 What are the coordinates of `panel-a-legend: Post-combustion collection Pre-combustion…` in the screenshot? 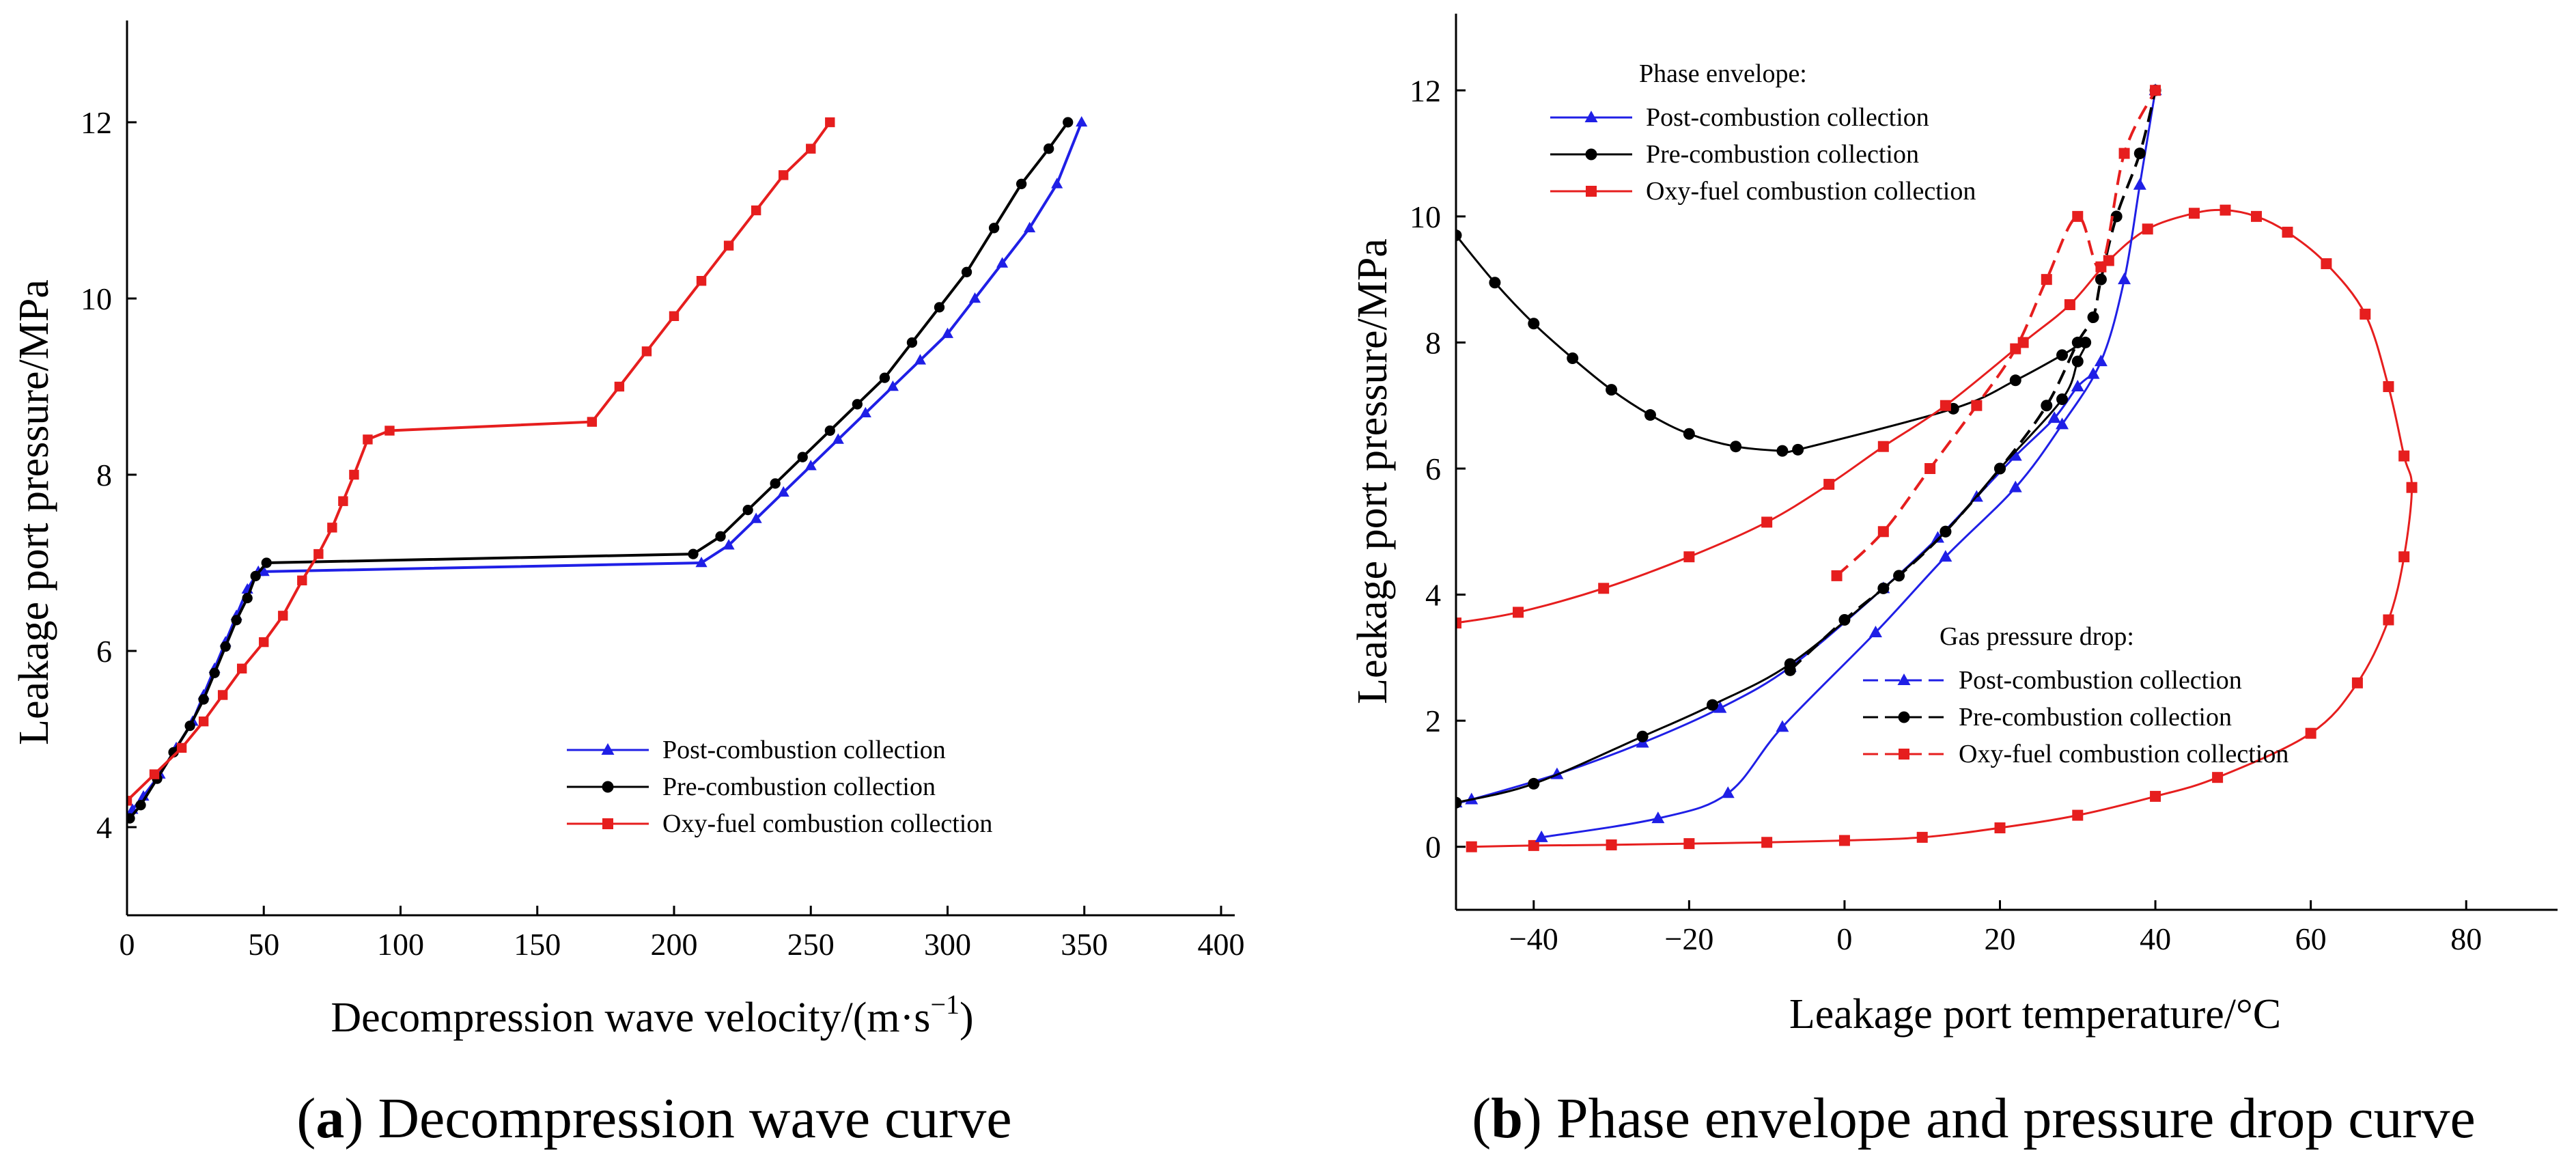 It's located at (779, 787).